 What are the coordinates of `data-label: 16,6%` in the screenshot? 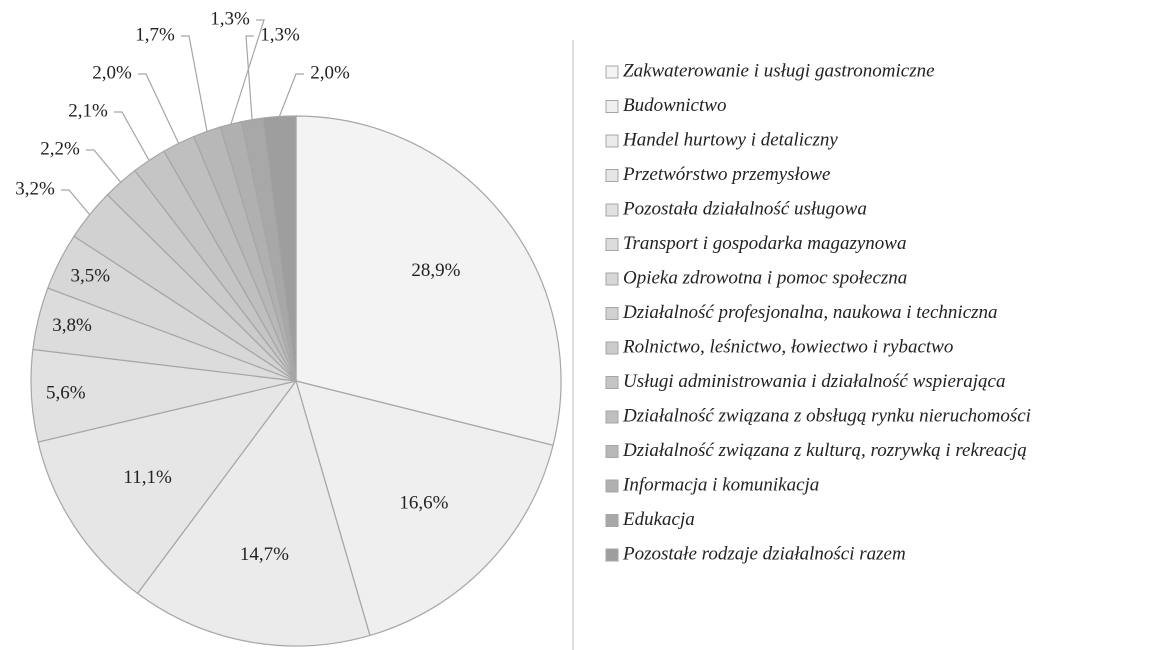 It's located at (423, 503).